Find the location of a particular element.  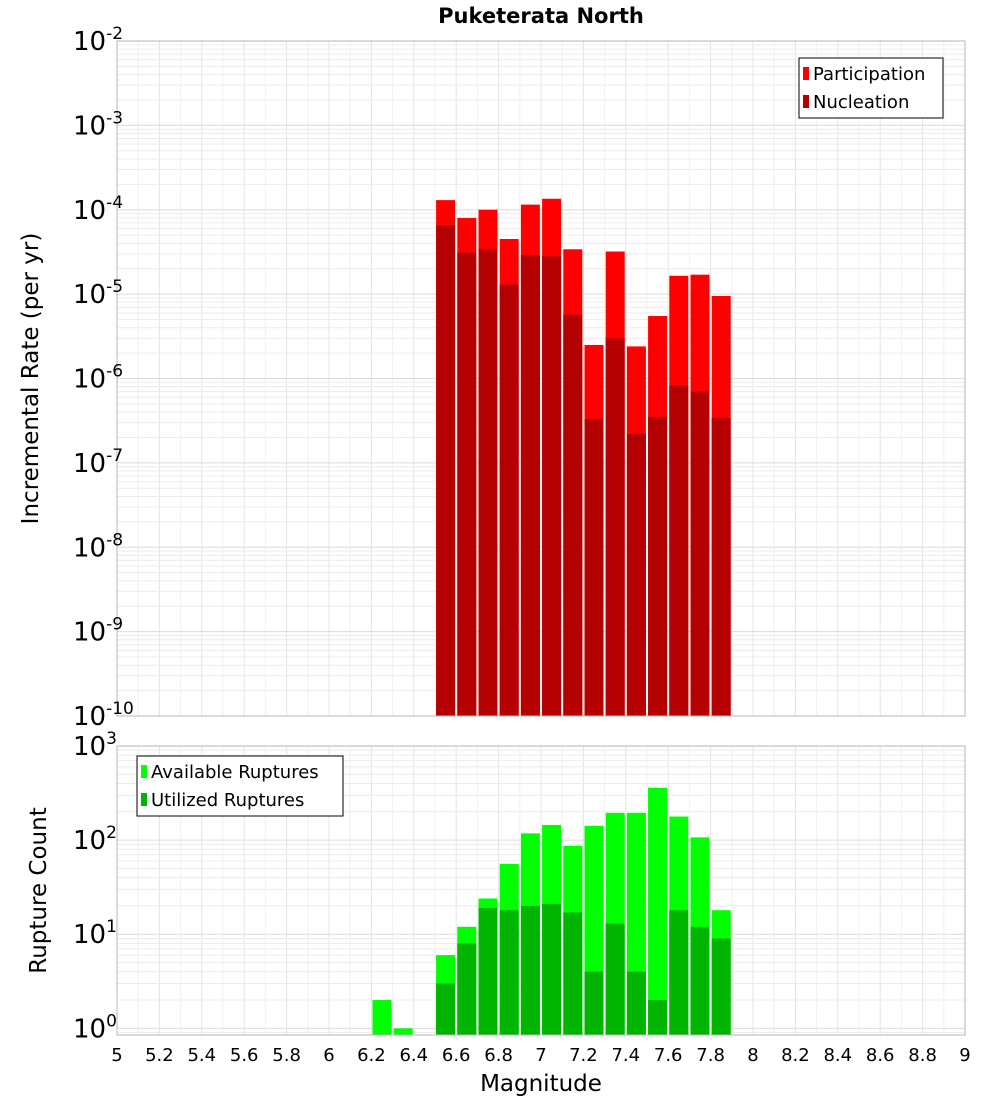

y-tick-label: 10⁻⁹ is located at coordinates (98, 631).